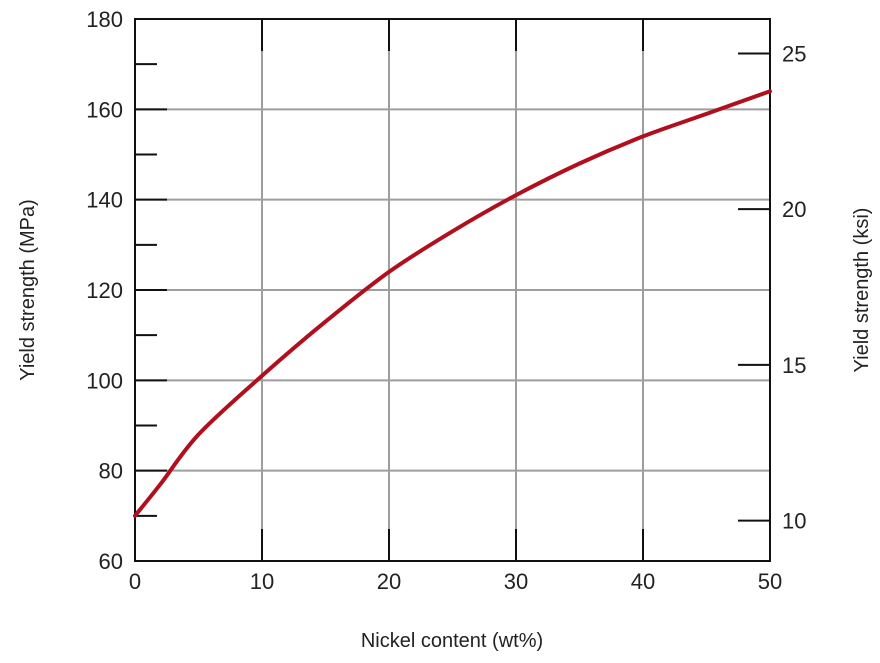 The height and width of the screenshot is (663, 880). Describe the element at coordinates (770, 581) in the screenshot. I see `x-tick-label: 50` at that location.